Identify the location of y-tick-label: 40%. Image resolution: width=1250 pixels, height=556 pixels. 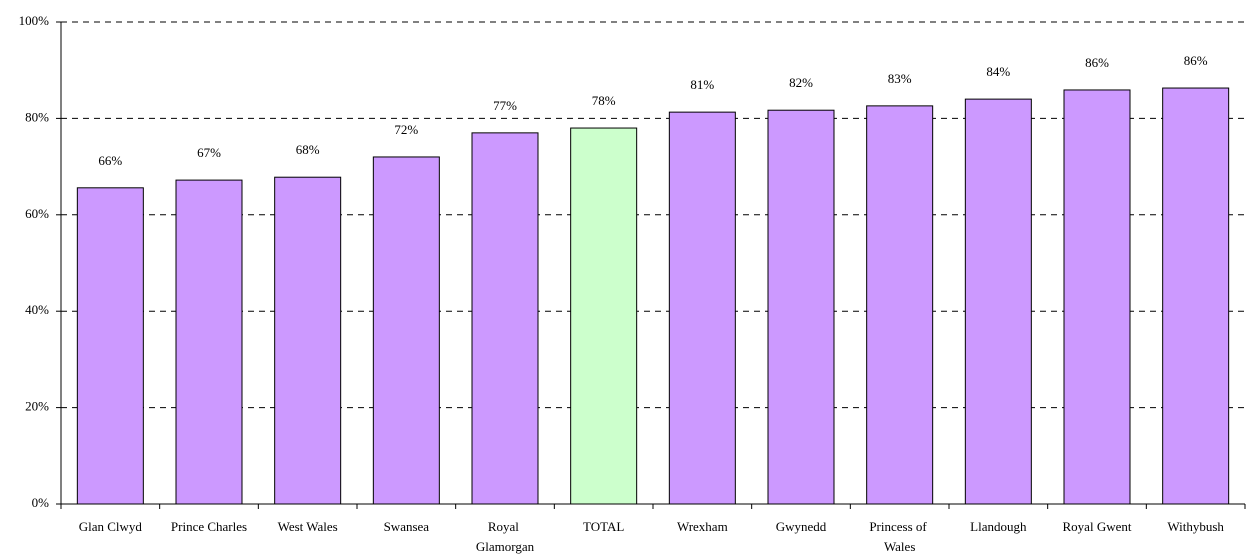
(37, 309).